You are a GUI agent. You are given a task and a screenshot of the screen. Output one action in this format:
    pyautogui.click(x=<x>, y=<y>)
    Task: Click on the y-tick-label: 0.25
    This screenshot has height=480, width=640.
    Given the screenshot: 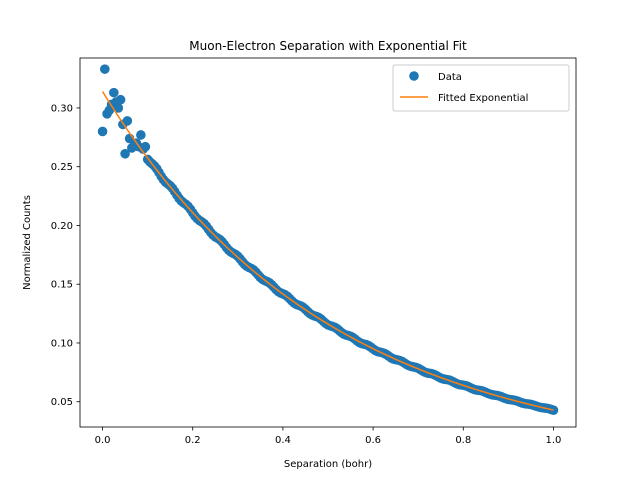 What is the action you would take?
    pyautogui.click(x=62, y=167)
    